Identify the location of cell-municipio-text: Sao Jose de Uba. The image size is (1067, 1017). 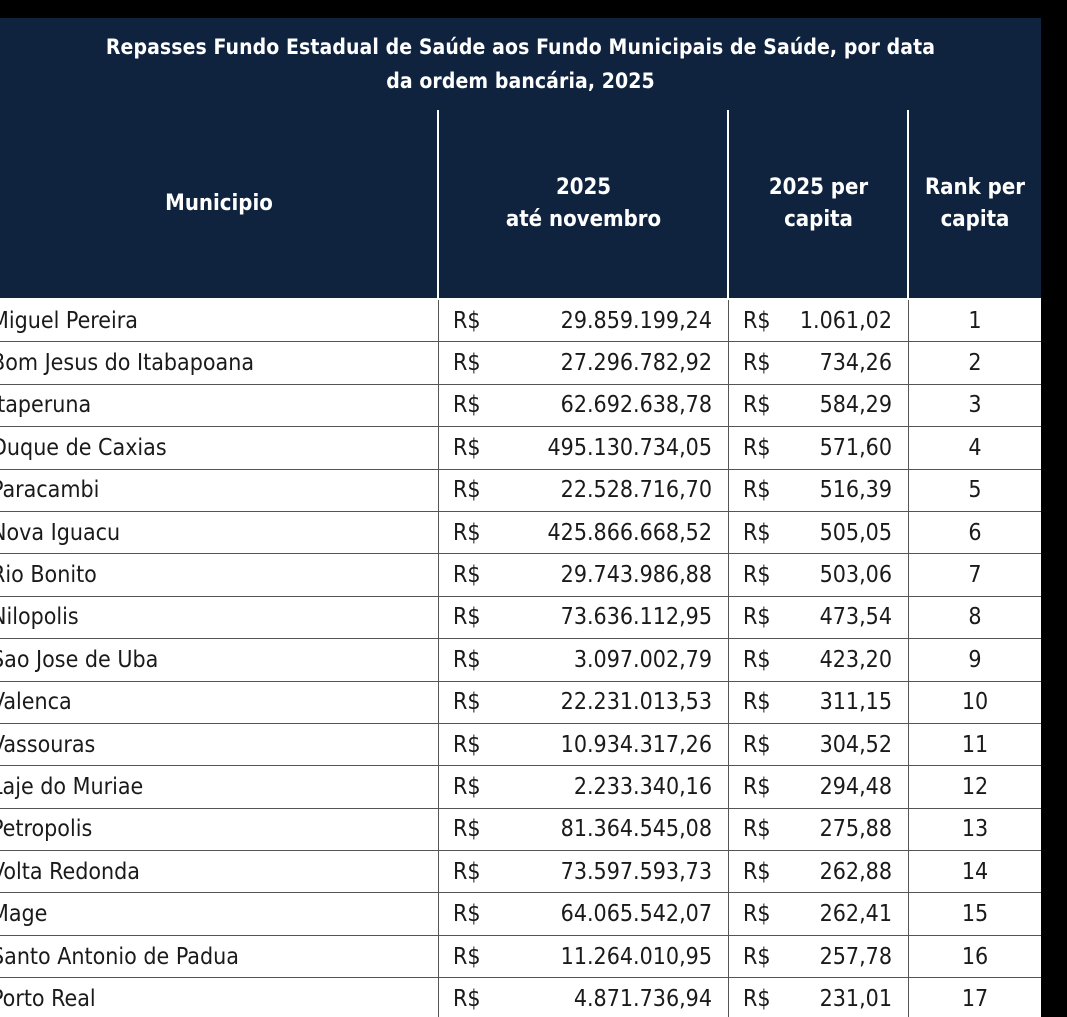
(79, 659).